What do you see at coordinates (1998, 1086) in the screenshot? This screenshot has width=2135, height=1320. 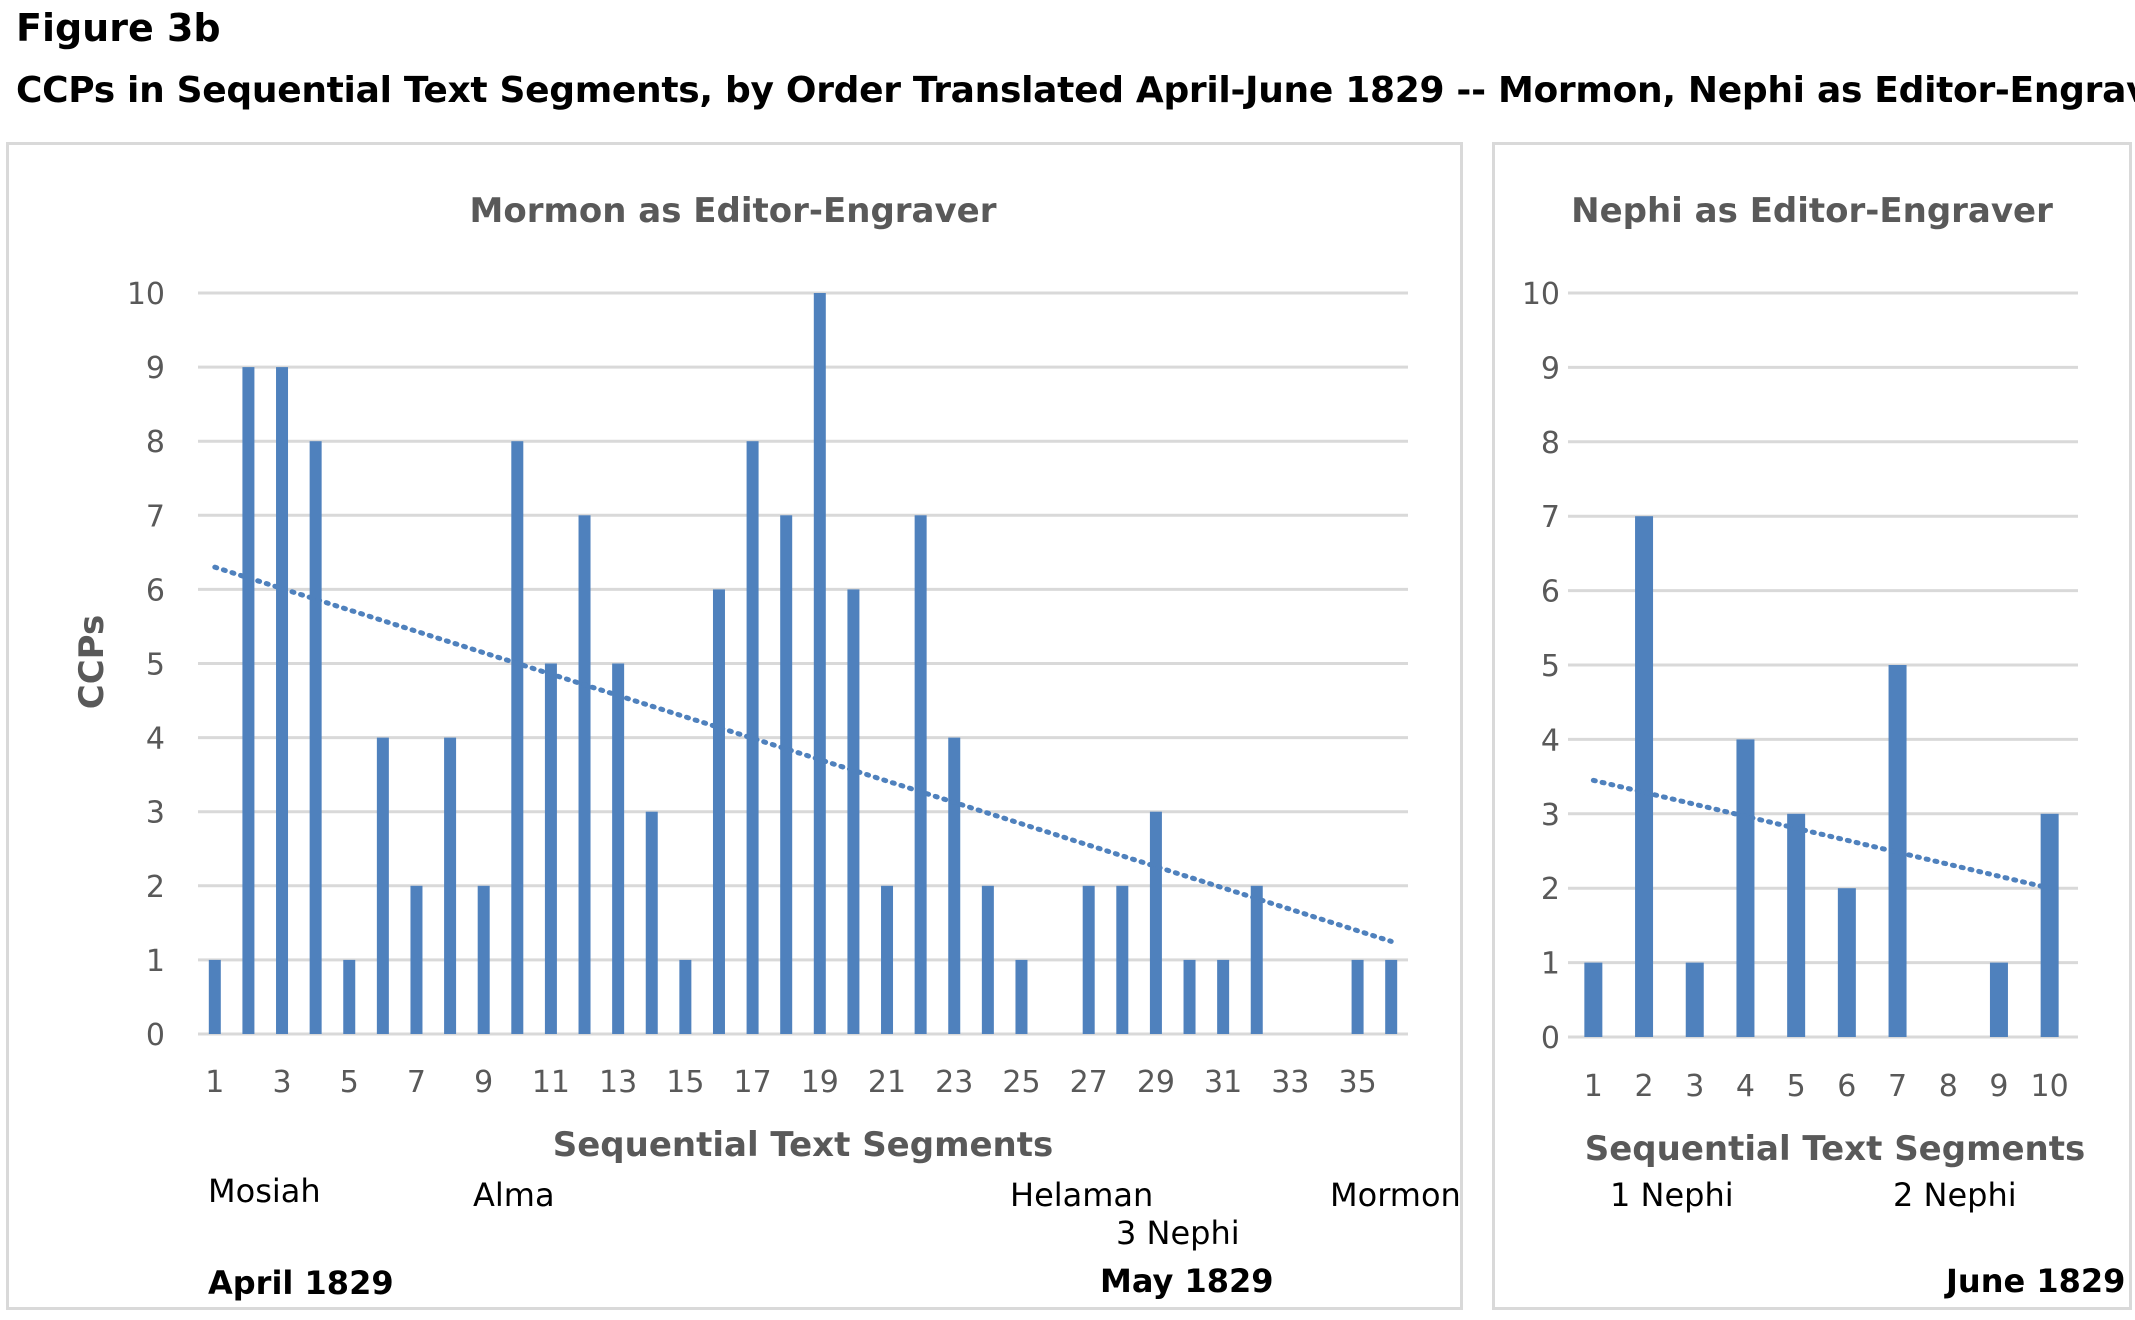 I see `nephi-x-tick-label: 9` at bounding box center [1998, 1086].